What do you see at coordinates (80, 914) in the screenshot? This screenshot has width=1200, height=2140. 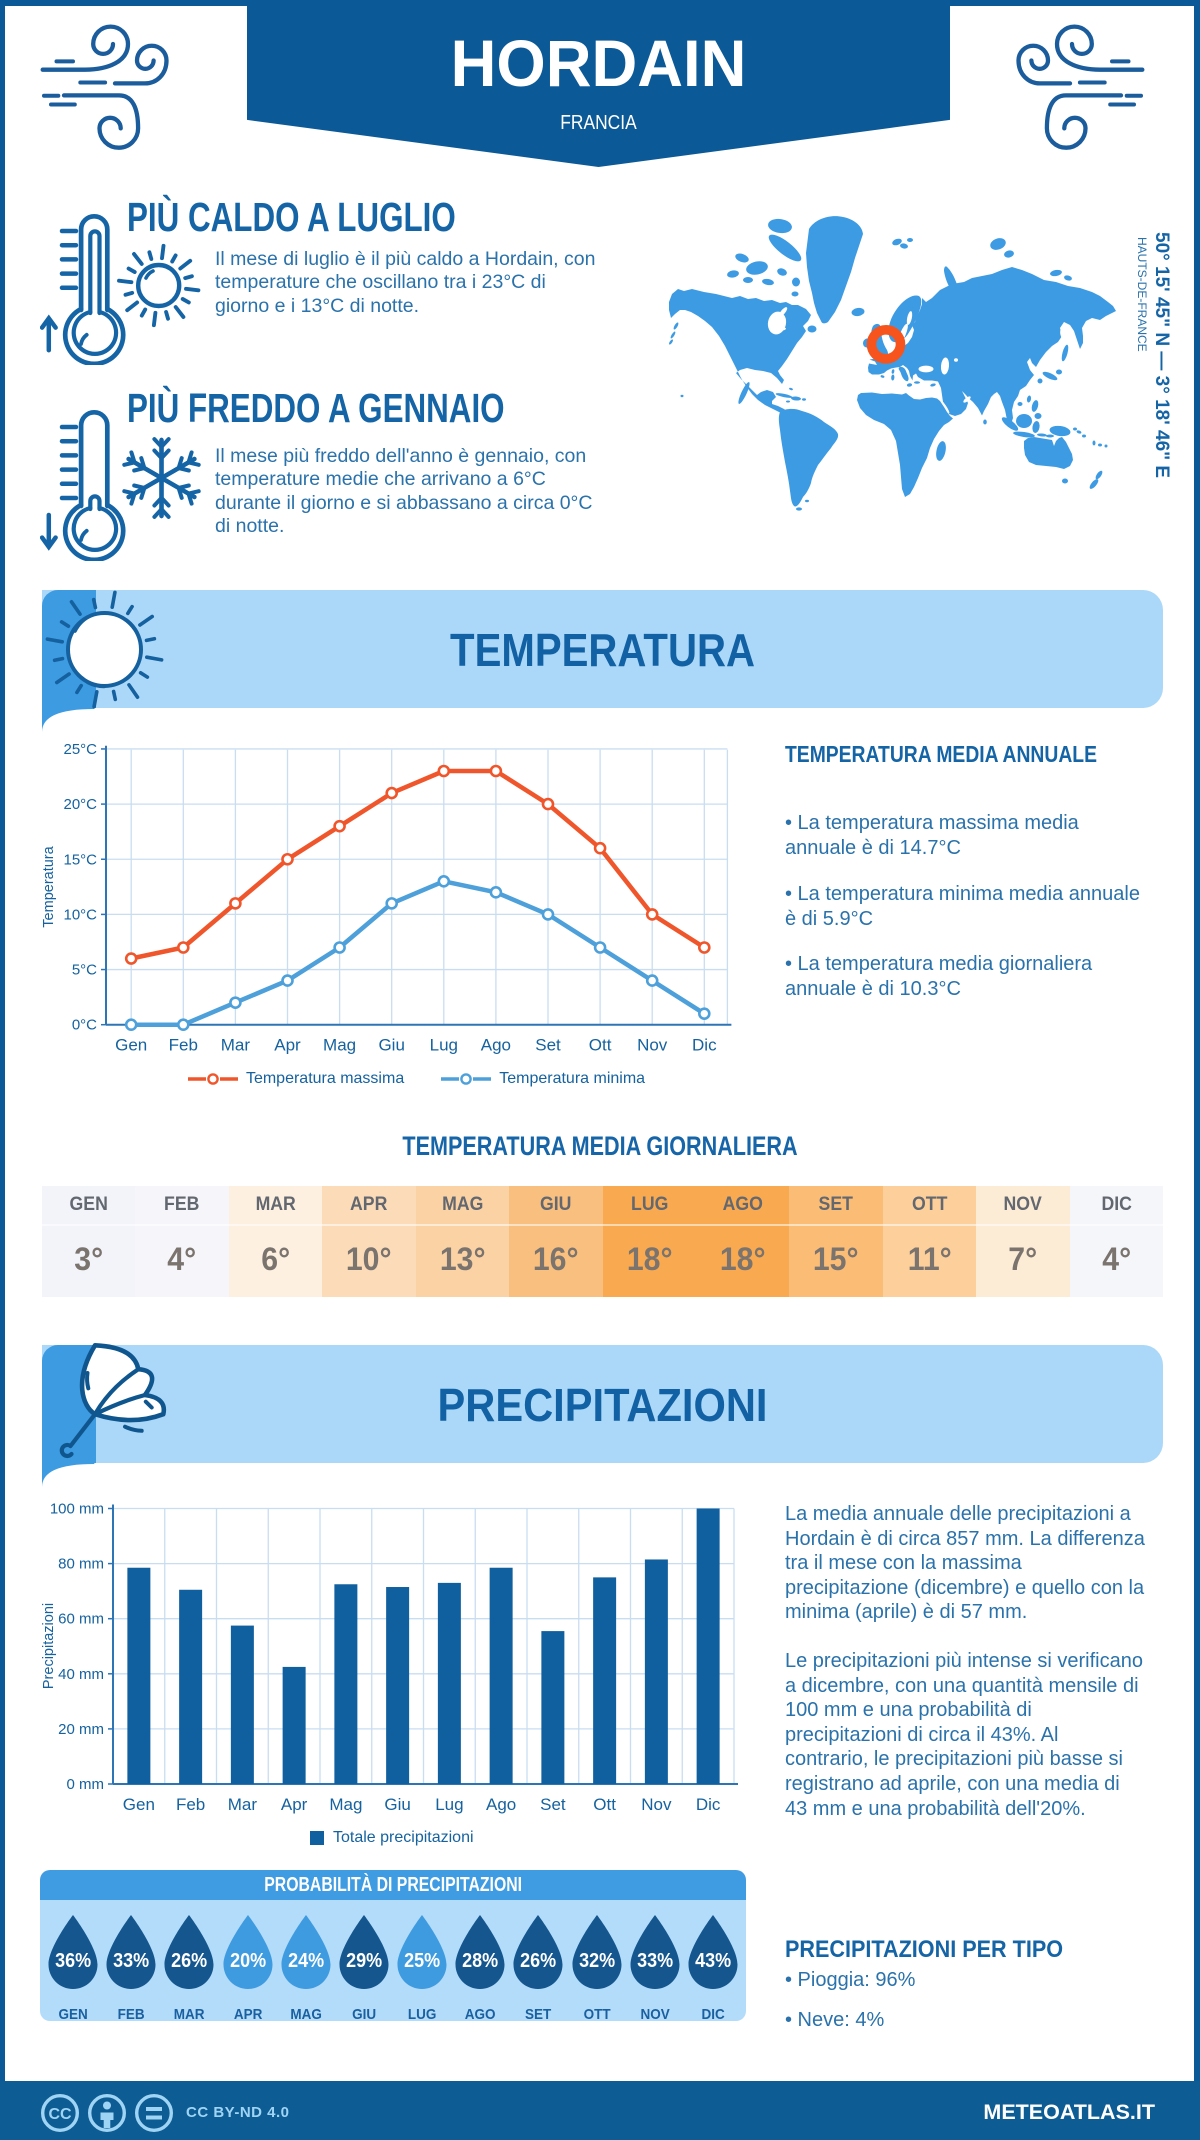 I see `svg-text: 10°C` at bounding box center [80, 914].